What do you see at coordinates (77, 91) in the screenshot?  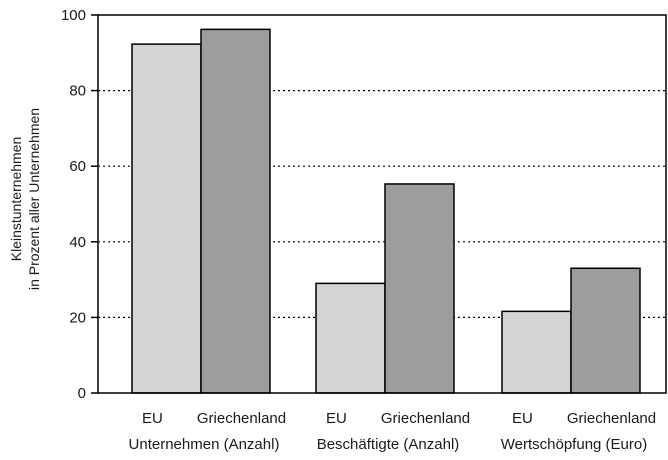 I see `y-tick-label-80: 80` at bounding box center [77, 91].